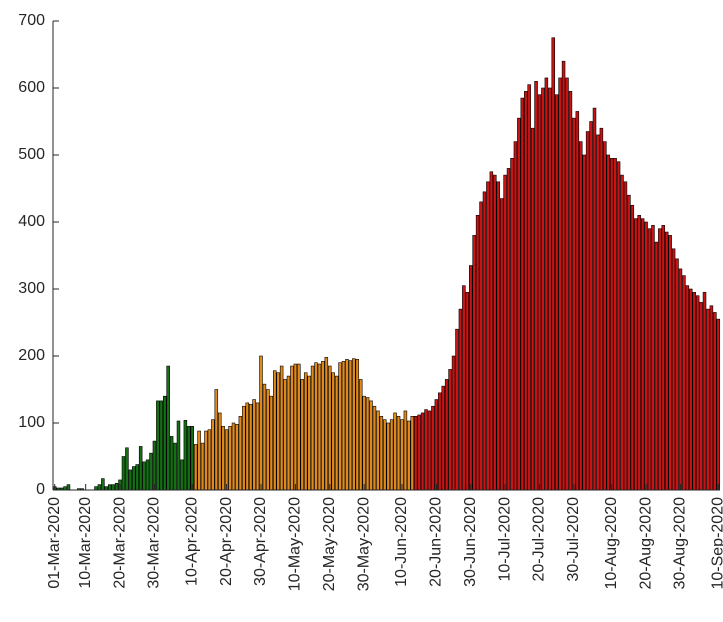  I want to click on y-tick-label: 200, so click(31, 355).